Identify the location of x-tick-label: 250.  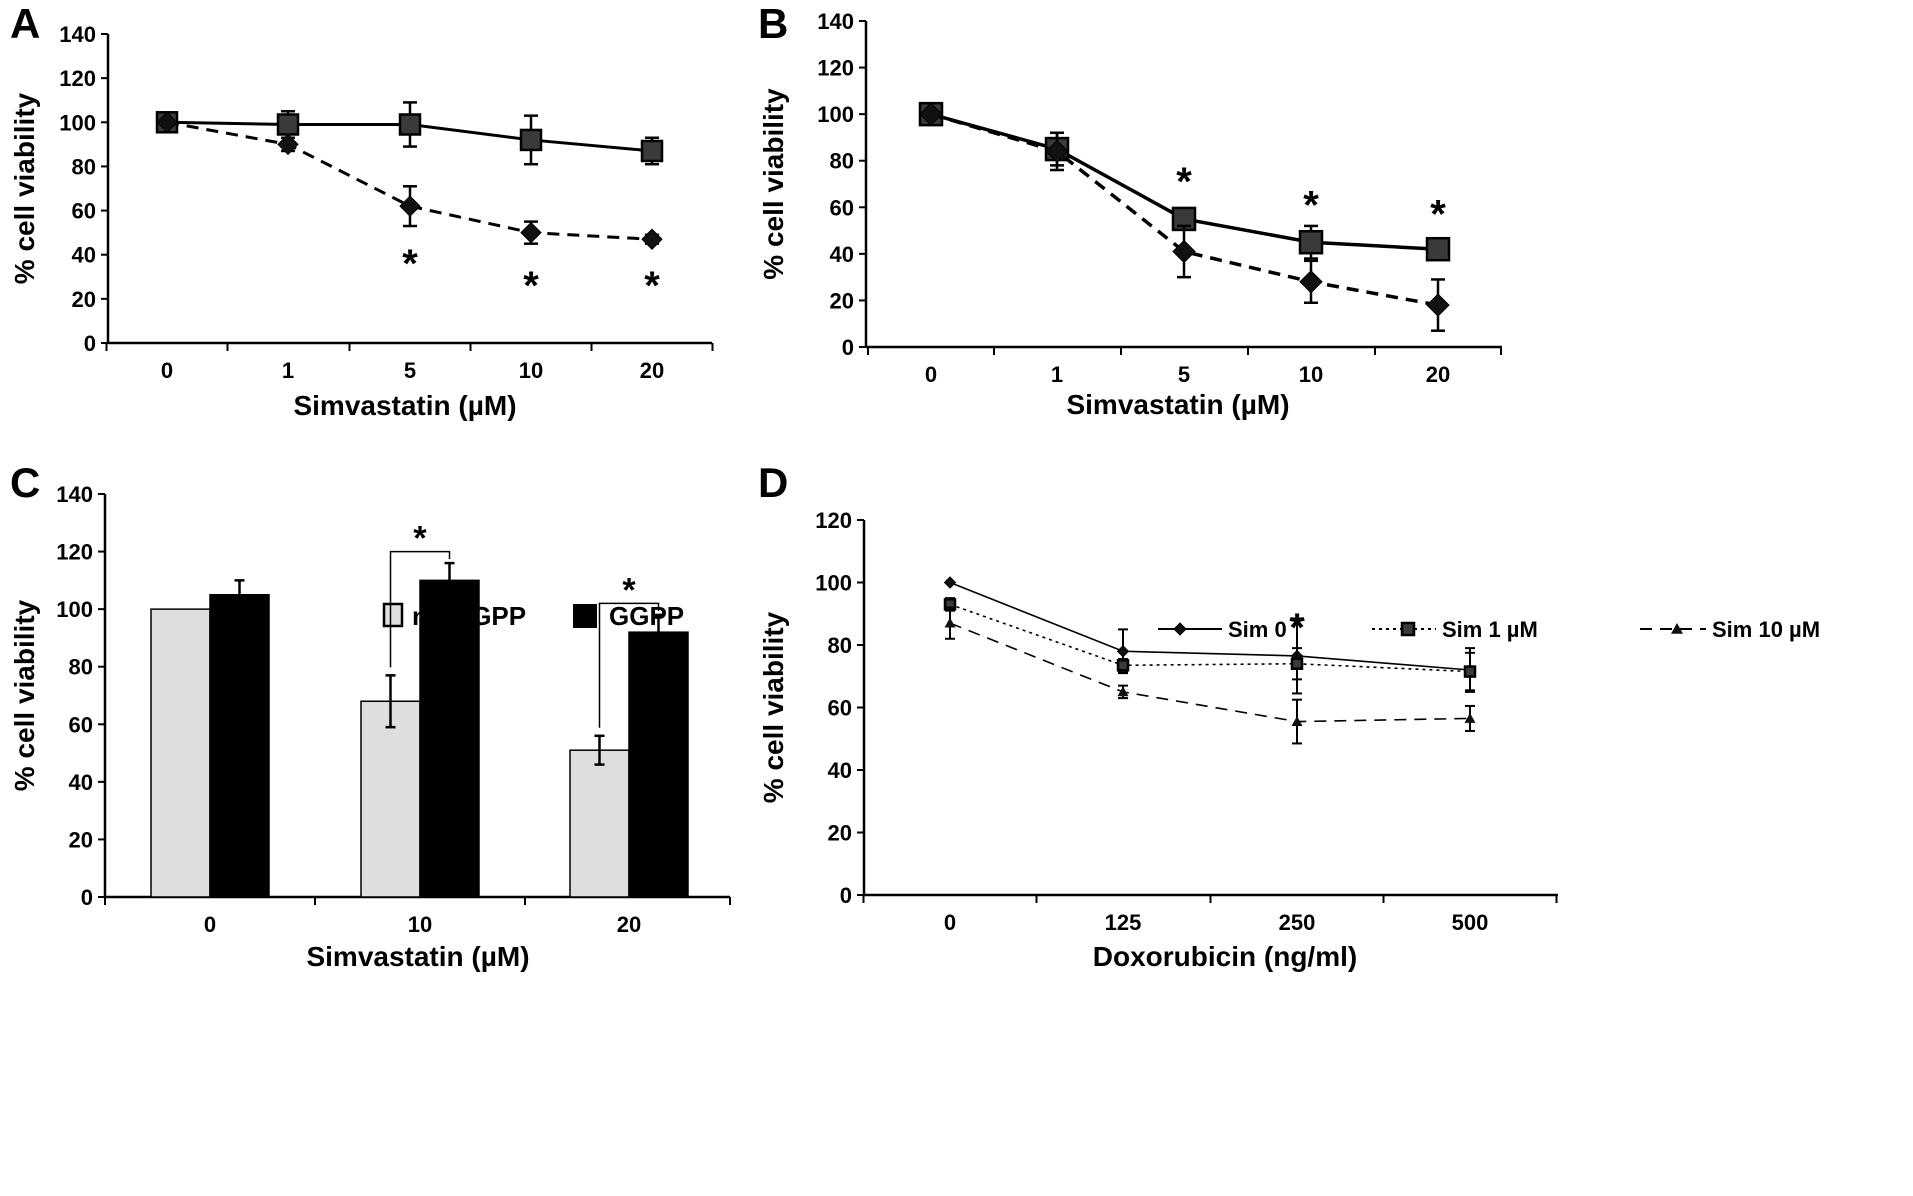
(1297, 922).